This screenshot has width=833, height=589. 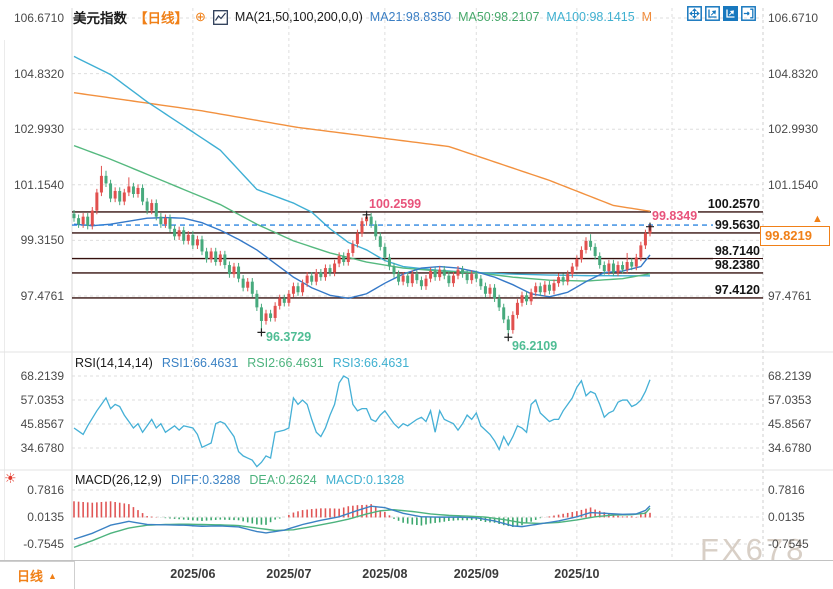 What do you see at coordinates (298, 17) in the screenshot?
I see `ma-params-label: MA(21,50,100,200,0,0)` at bounding box center [298, 17].